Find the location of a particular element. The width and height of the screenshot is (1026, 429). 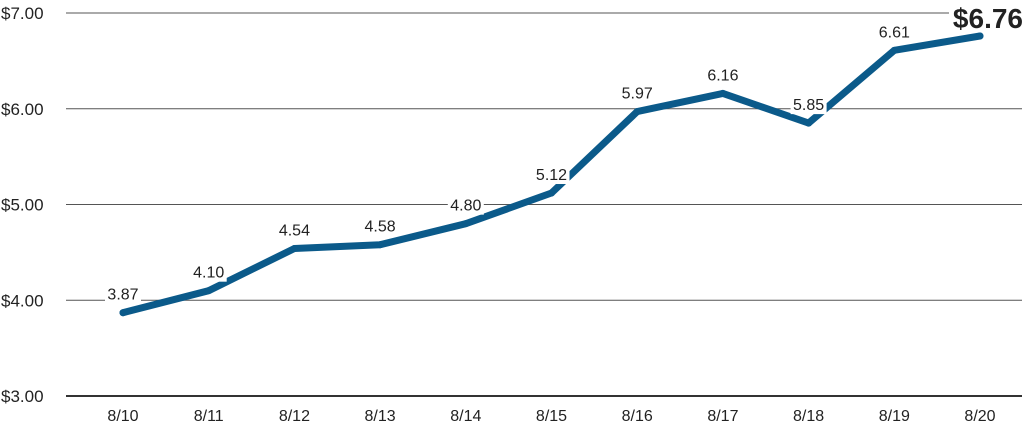

data-label: 4.58 is located at coordinates (380, 227).